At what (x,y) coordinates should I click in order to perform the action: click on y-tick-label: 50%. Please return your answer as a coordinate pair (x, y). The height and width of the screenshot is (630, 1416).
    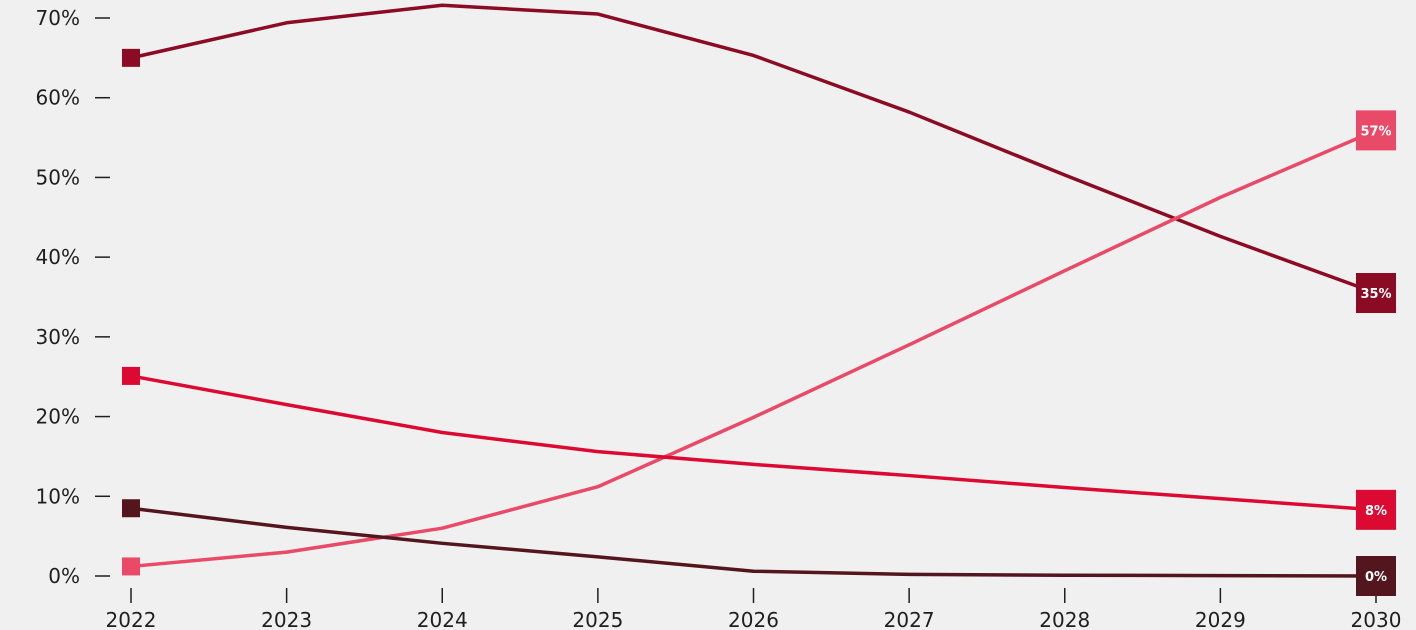
    Looking at the image, I should click on (58, 177).